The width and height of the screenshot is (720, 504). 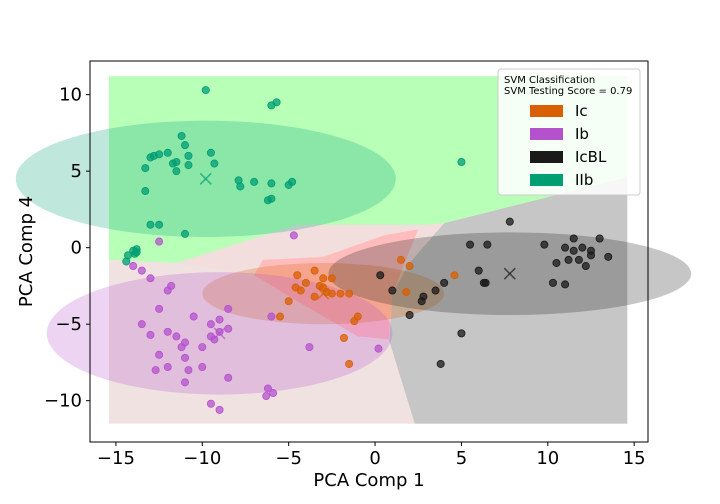 What do you see at coordinates (68, 324) in the screenshot?
I see `y-tick-label: −5` at bounding box center [68, 324].